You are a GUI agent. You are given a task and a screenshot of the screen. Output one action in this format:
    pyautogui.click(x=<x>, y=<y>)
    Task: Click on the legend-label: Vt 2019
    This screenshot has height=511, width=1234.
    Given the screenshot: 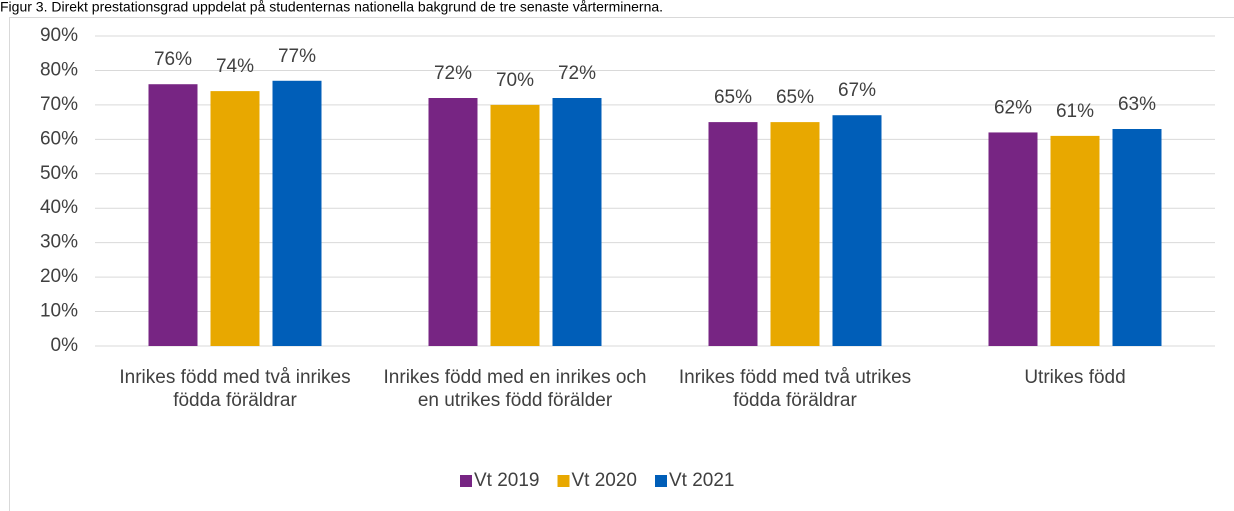 What is the action you would take?
    pyautogui.click(x=507, y=480)
    